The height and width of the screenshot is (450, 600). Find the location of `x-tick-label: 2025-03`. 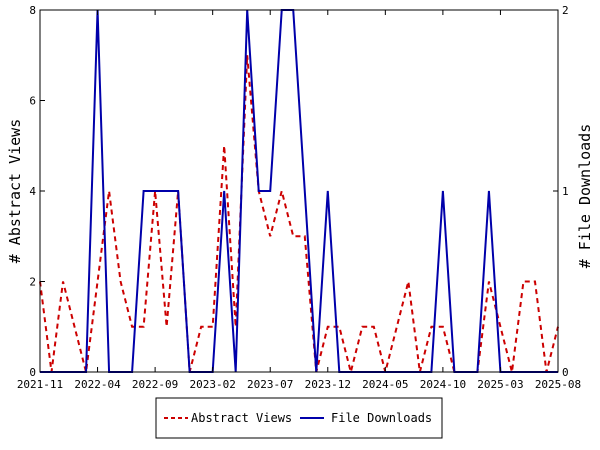

x-tick-label: 2025-03 is located at coordinates (500, 384).